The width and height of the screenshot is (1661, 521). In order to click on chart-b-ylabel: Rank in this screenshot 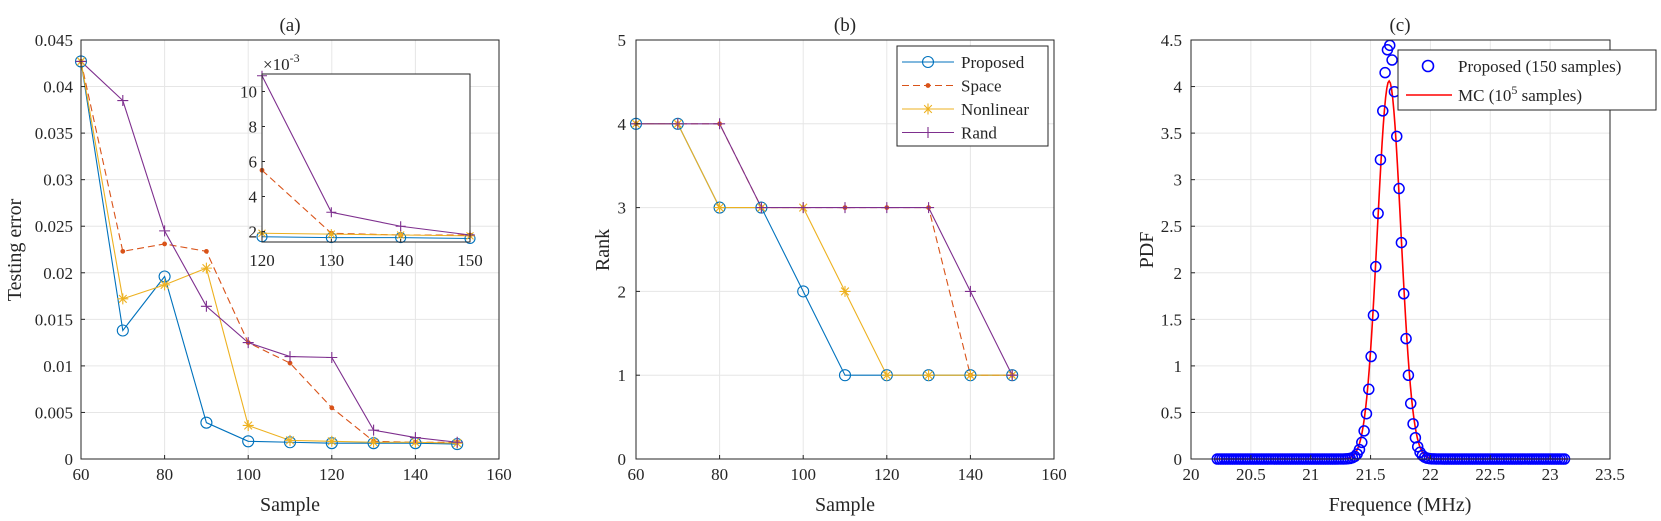, I will do `click(603, 250)`.